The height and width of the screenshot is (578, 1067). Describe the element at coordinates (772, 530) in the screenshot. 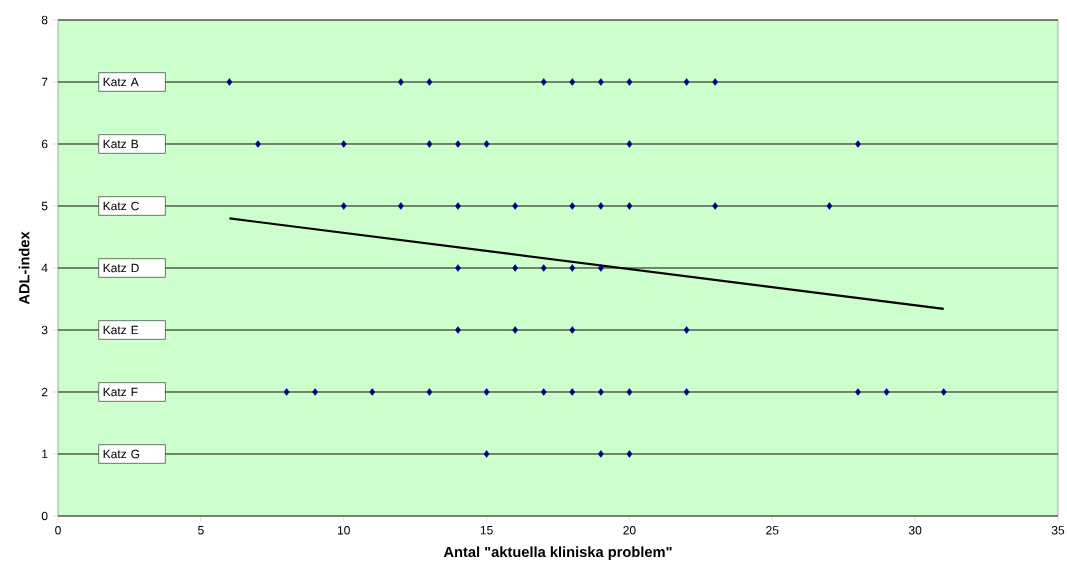

I see `x-tick-label: 25` at that location.